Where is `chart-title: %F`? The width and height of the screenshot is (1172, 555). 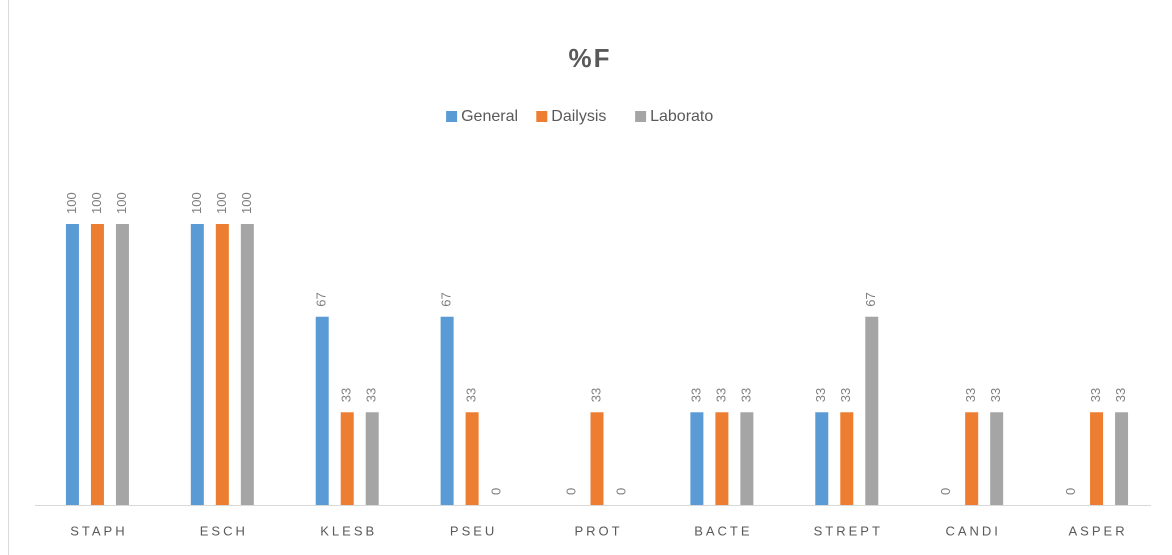 chart-title: %F is located at coordinates (590, 58).